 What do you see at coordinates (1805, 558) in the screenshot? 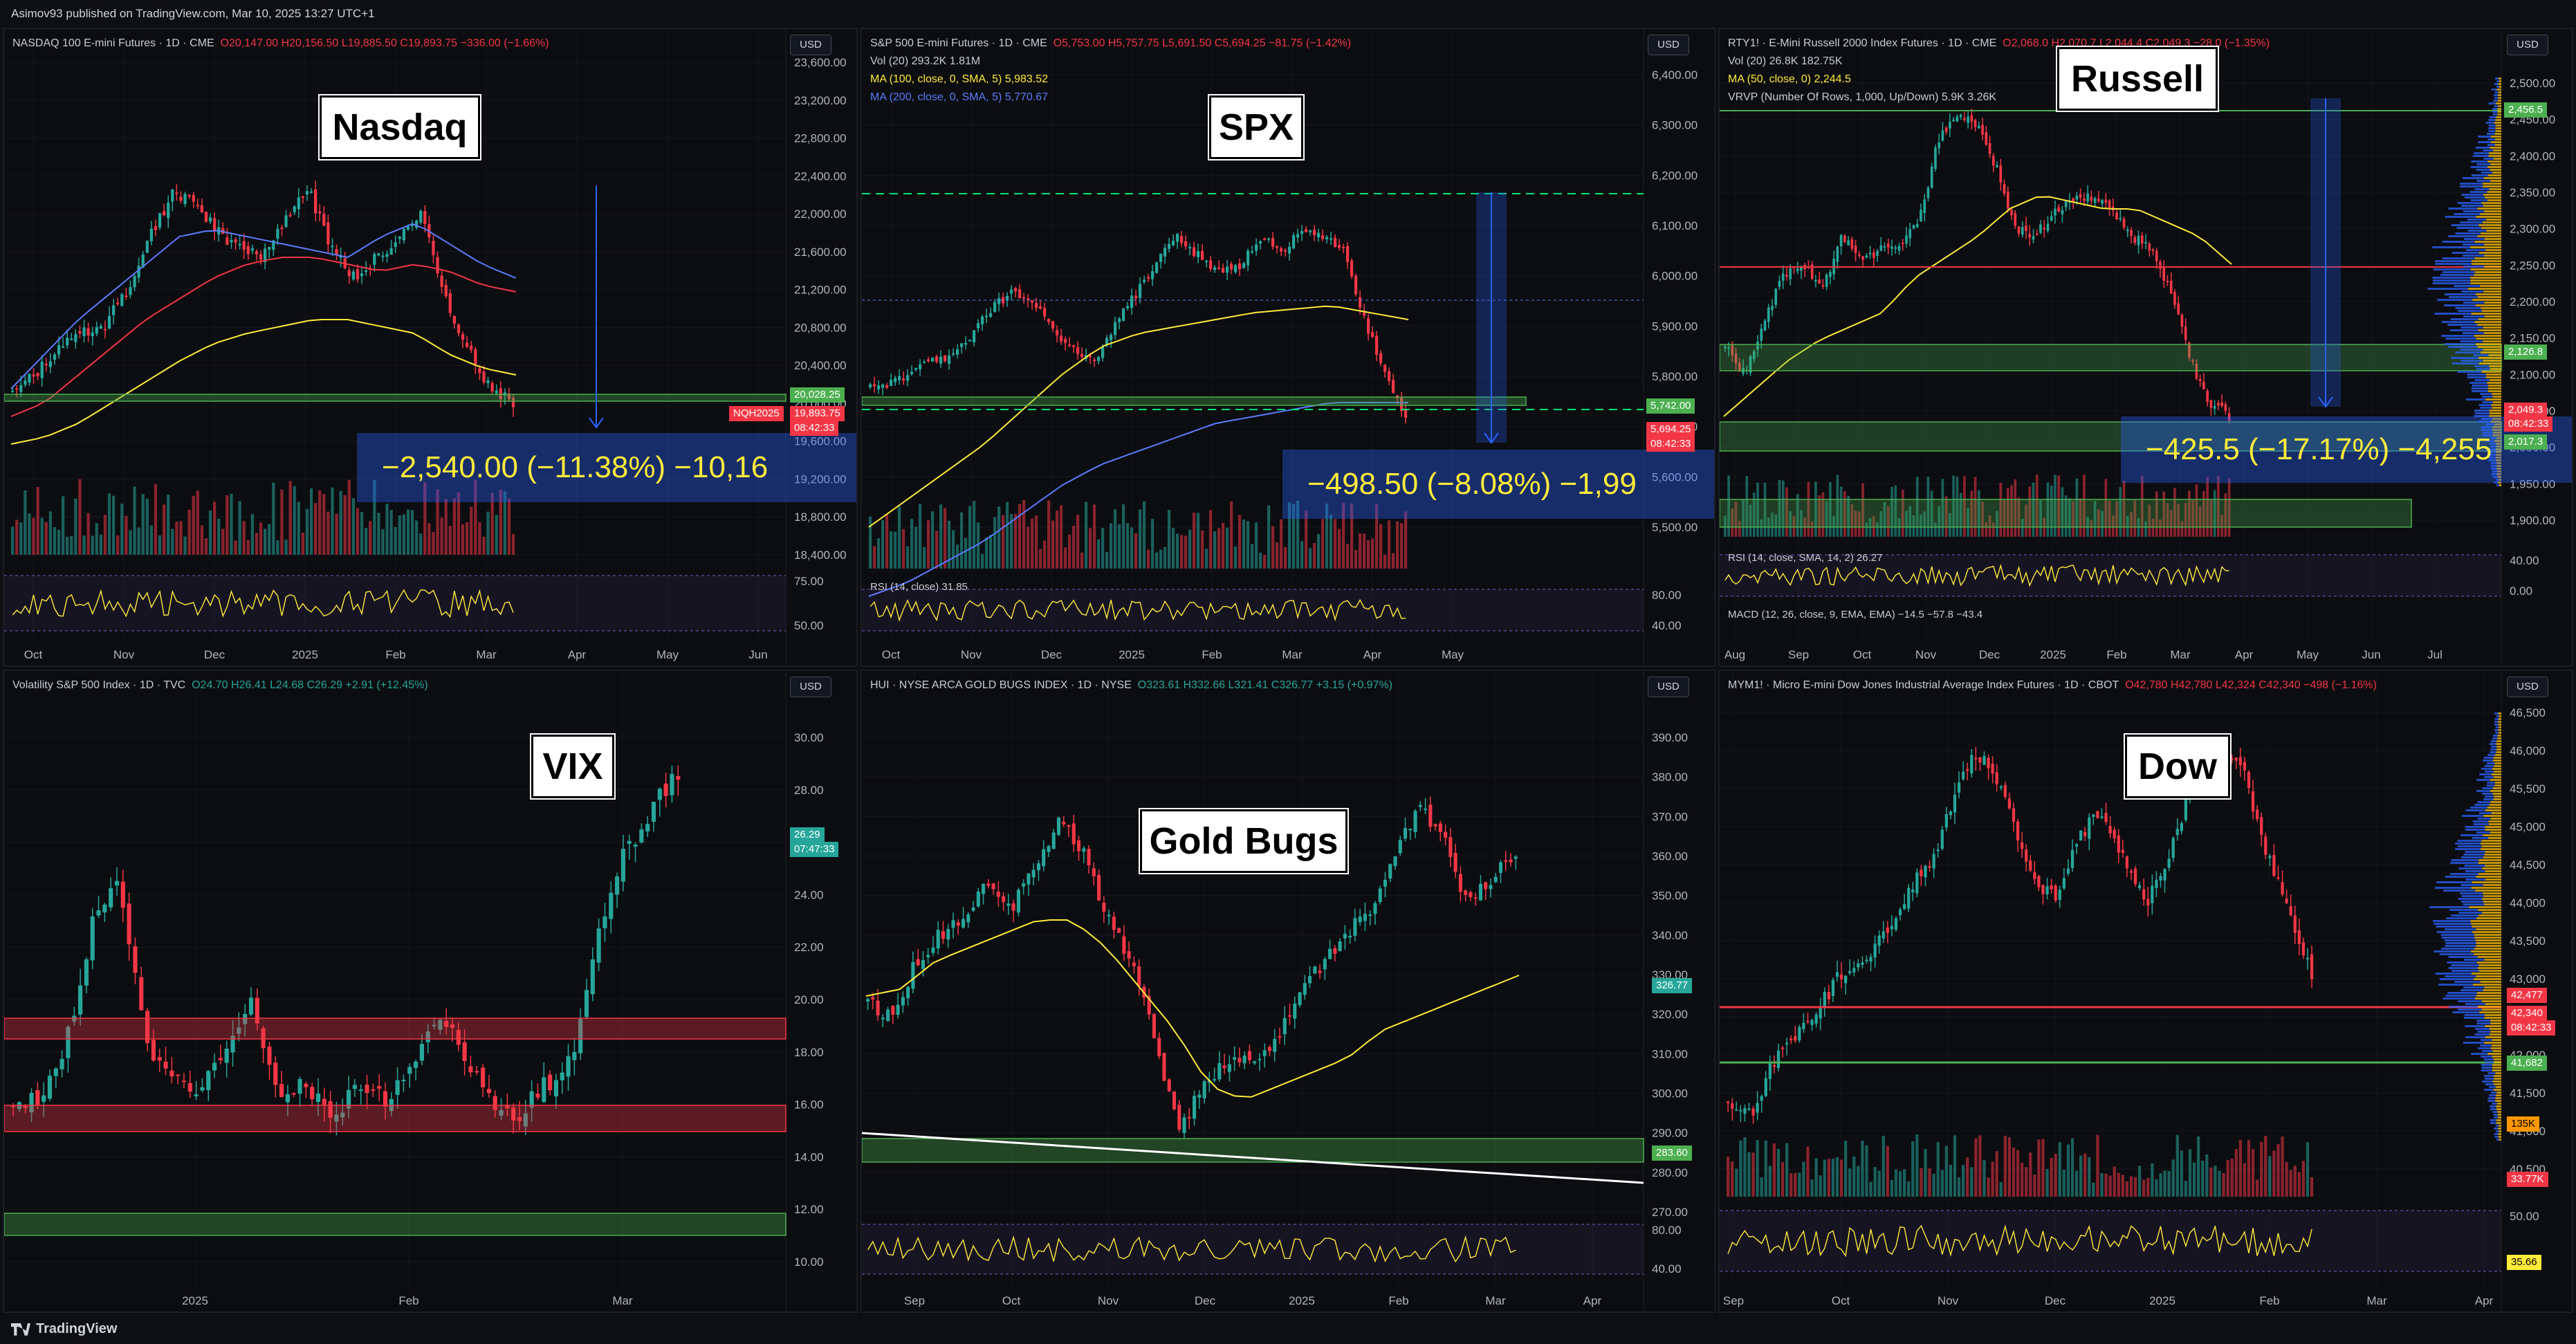
I see `russell-rsi-label: RSI (14, close, SMA, 14, 2) 26.27` at bounding box center [1805, 558].